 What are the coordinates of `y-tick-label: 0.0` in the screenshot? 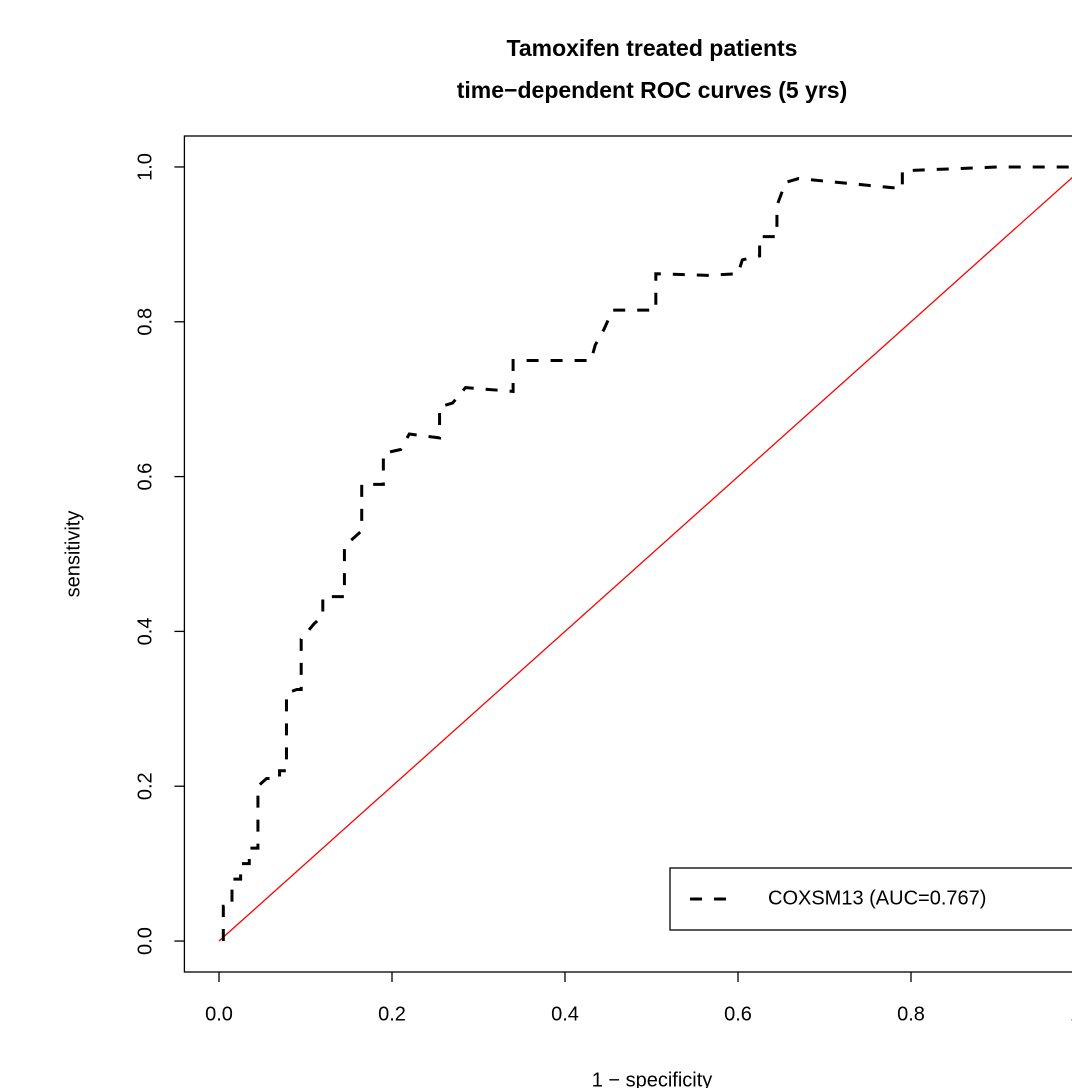 It's located at (146, 941).